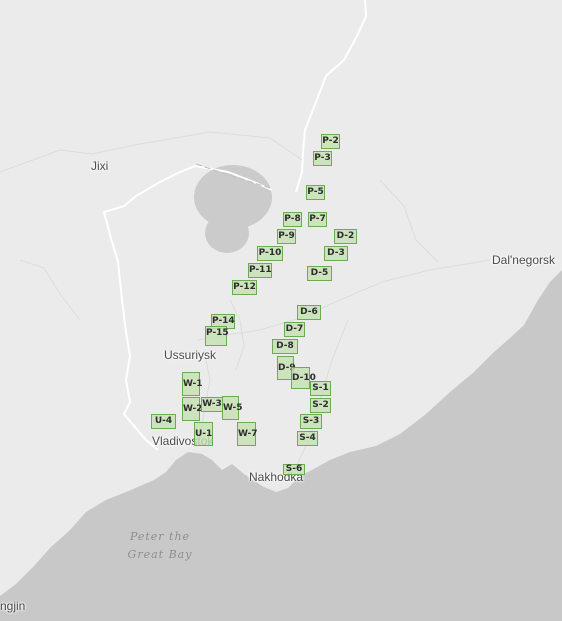 The image size is (562, 621). I want to click on city-label-partial: ngjin, so click(13, 606).